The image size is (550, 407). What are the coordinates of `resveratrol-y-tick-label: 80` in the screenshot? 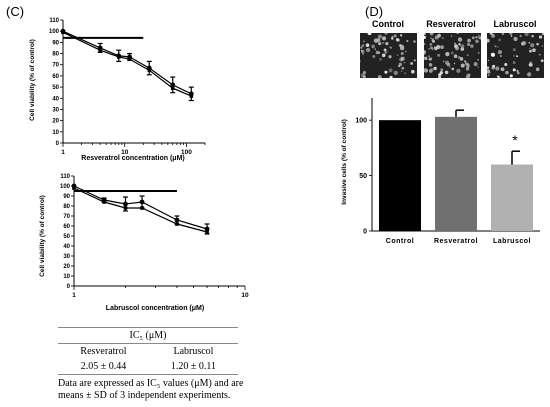 It's located at (55, 55).